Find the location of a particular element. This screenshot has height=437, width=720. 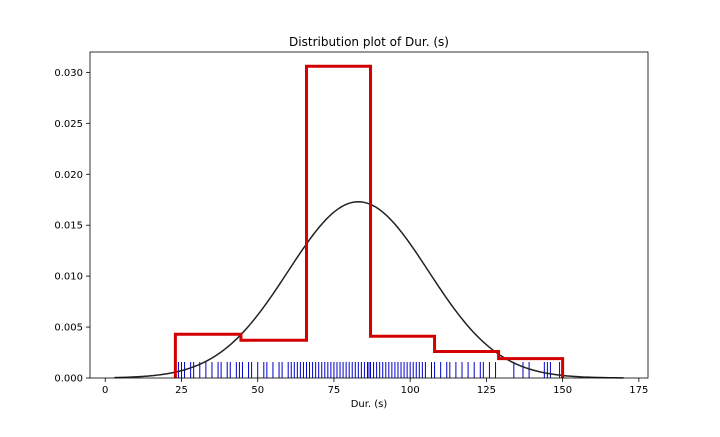

x-tick-label: 150 is located at coordinates (562, 390).